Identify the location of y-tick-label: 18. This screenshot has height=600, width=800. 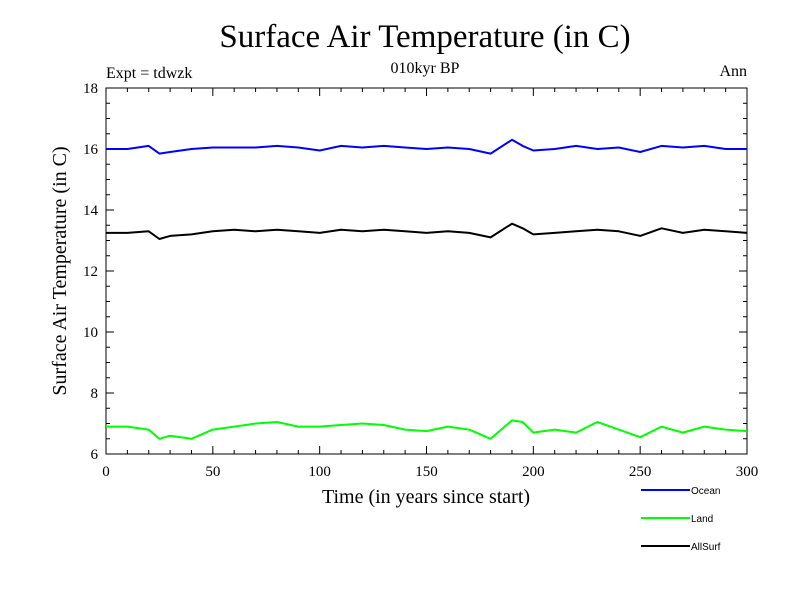
(90, 89).